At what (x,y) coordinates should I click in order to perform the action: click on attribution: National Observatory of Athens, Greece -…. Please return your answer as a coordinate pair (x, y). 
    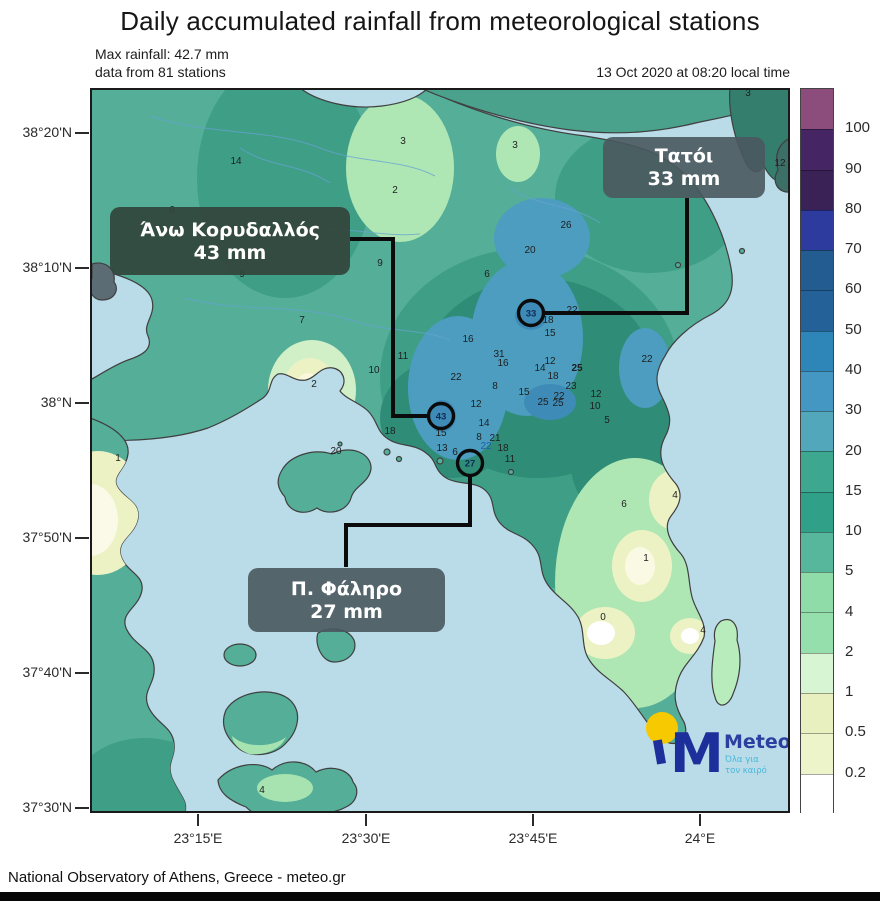
    Looking at the image, I should click on (177, 877).